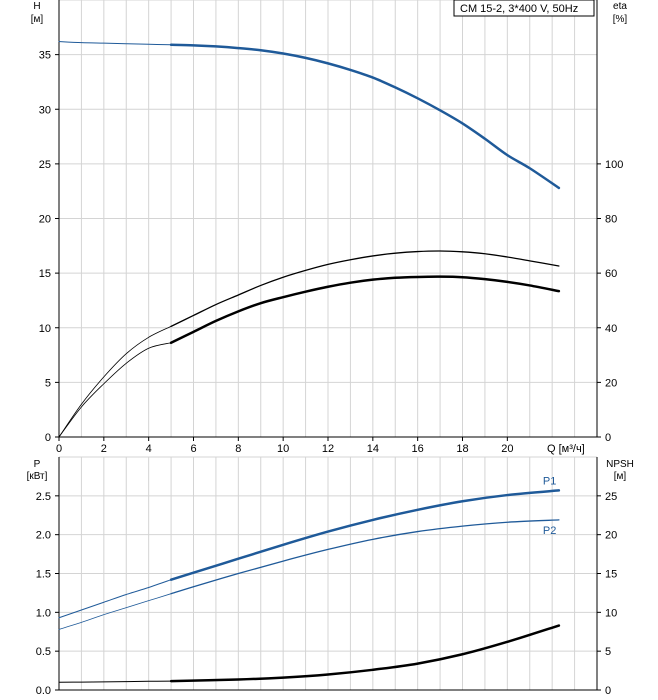 The image size is (658, 700). Describe the element at coordinates (507, 449) in the screenshot. I see `x-tick-label: 20` at that location.